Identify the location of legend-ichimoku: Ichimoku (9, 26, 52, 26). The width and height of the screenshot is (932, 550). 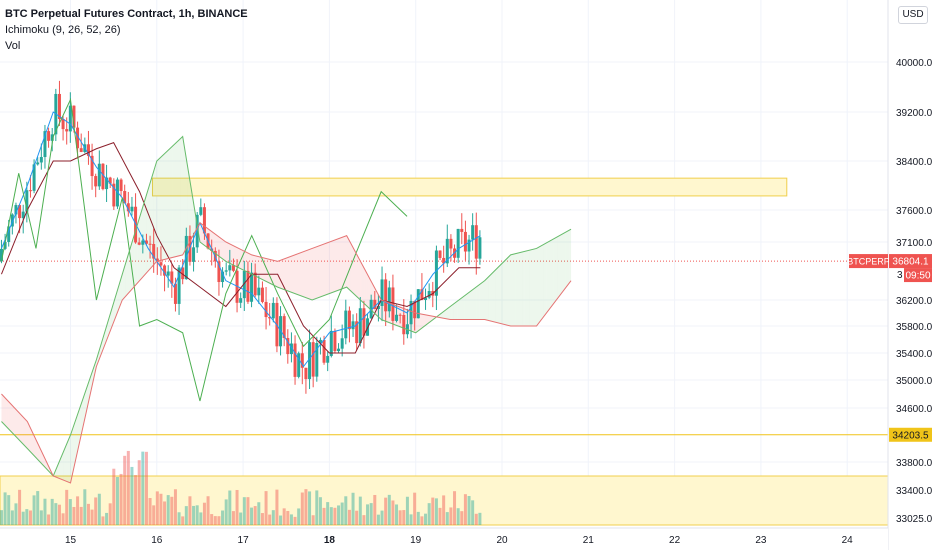
(63, 30).